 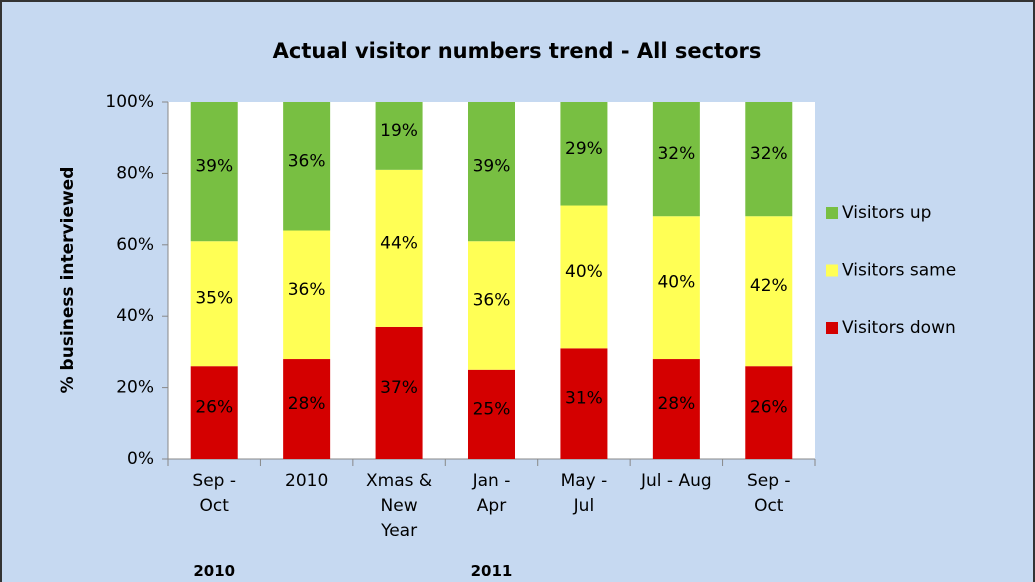 I want to click on data-label: 37%, so click(x=399, y=388).